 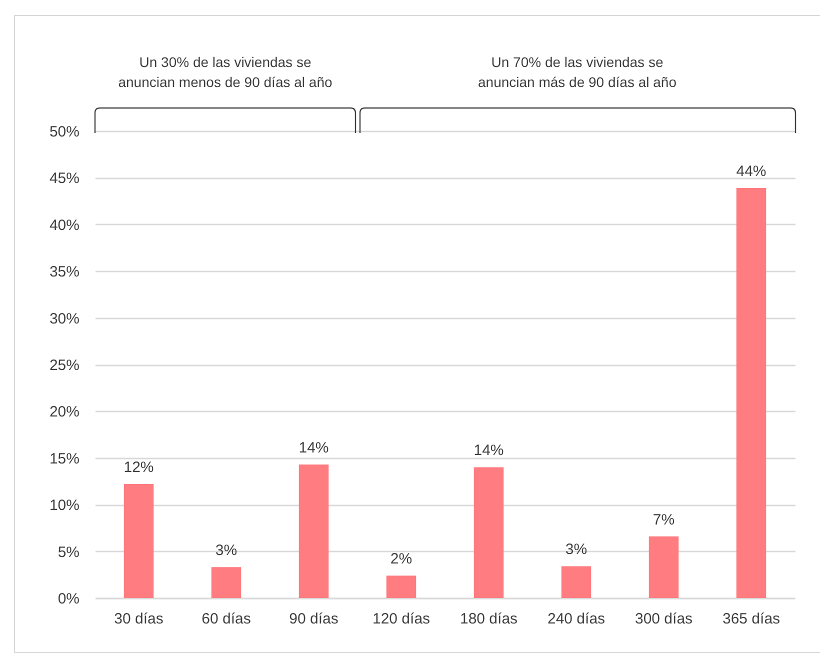 What do you see at coordinates (64, 412) in the screenshot?
I see `y-tick-label: 20%` at bounding box center [64, 412].